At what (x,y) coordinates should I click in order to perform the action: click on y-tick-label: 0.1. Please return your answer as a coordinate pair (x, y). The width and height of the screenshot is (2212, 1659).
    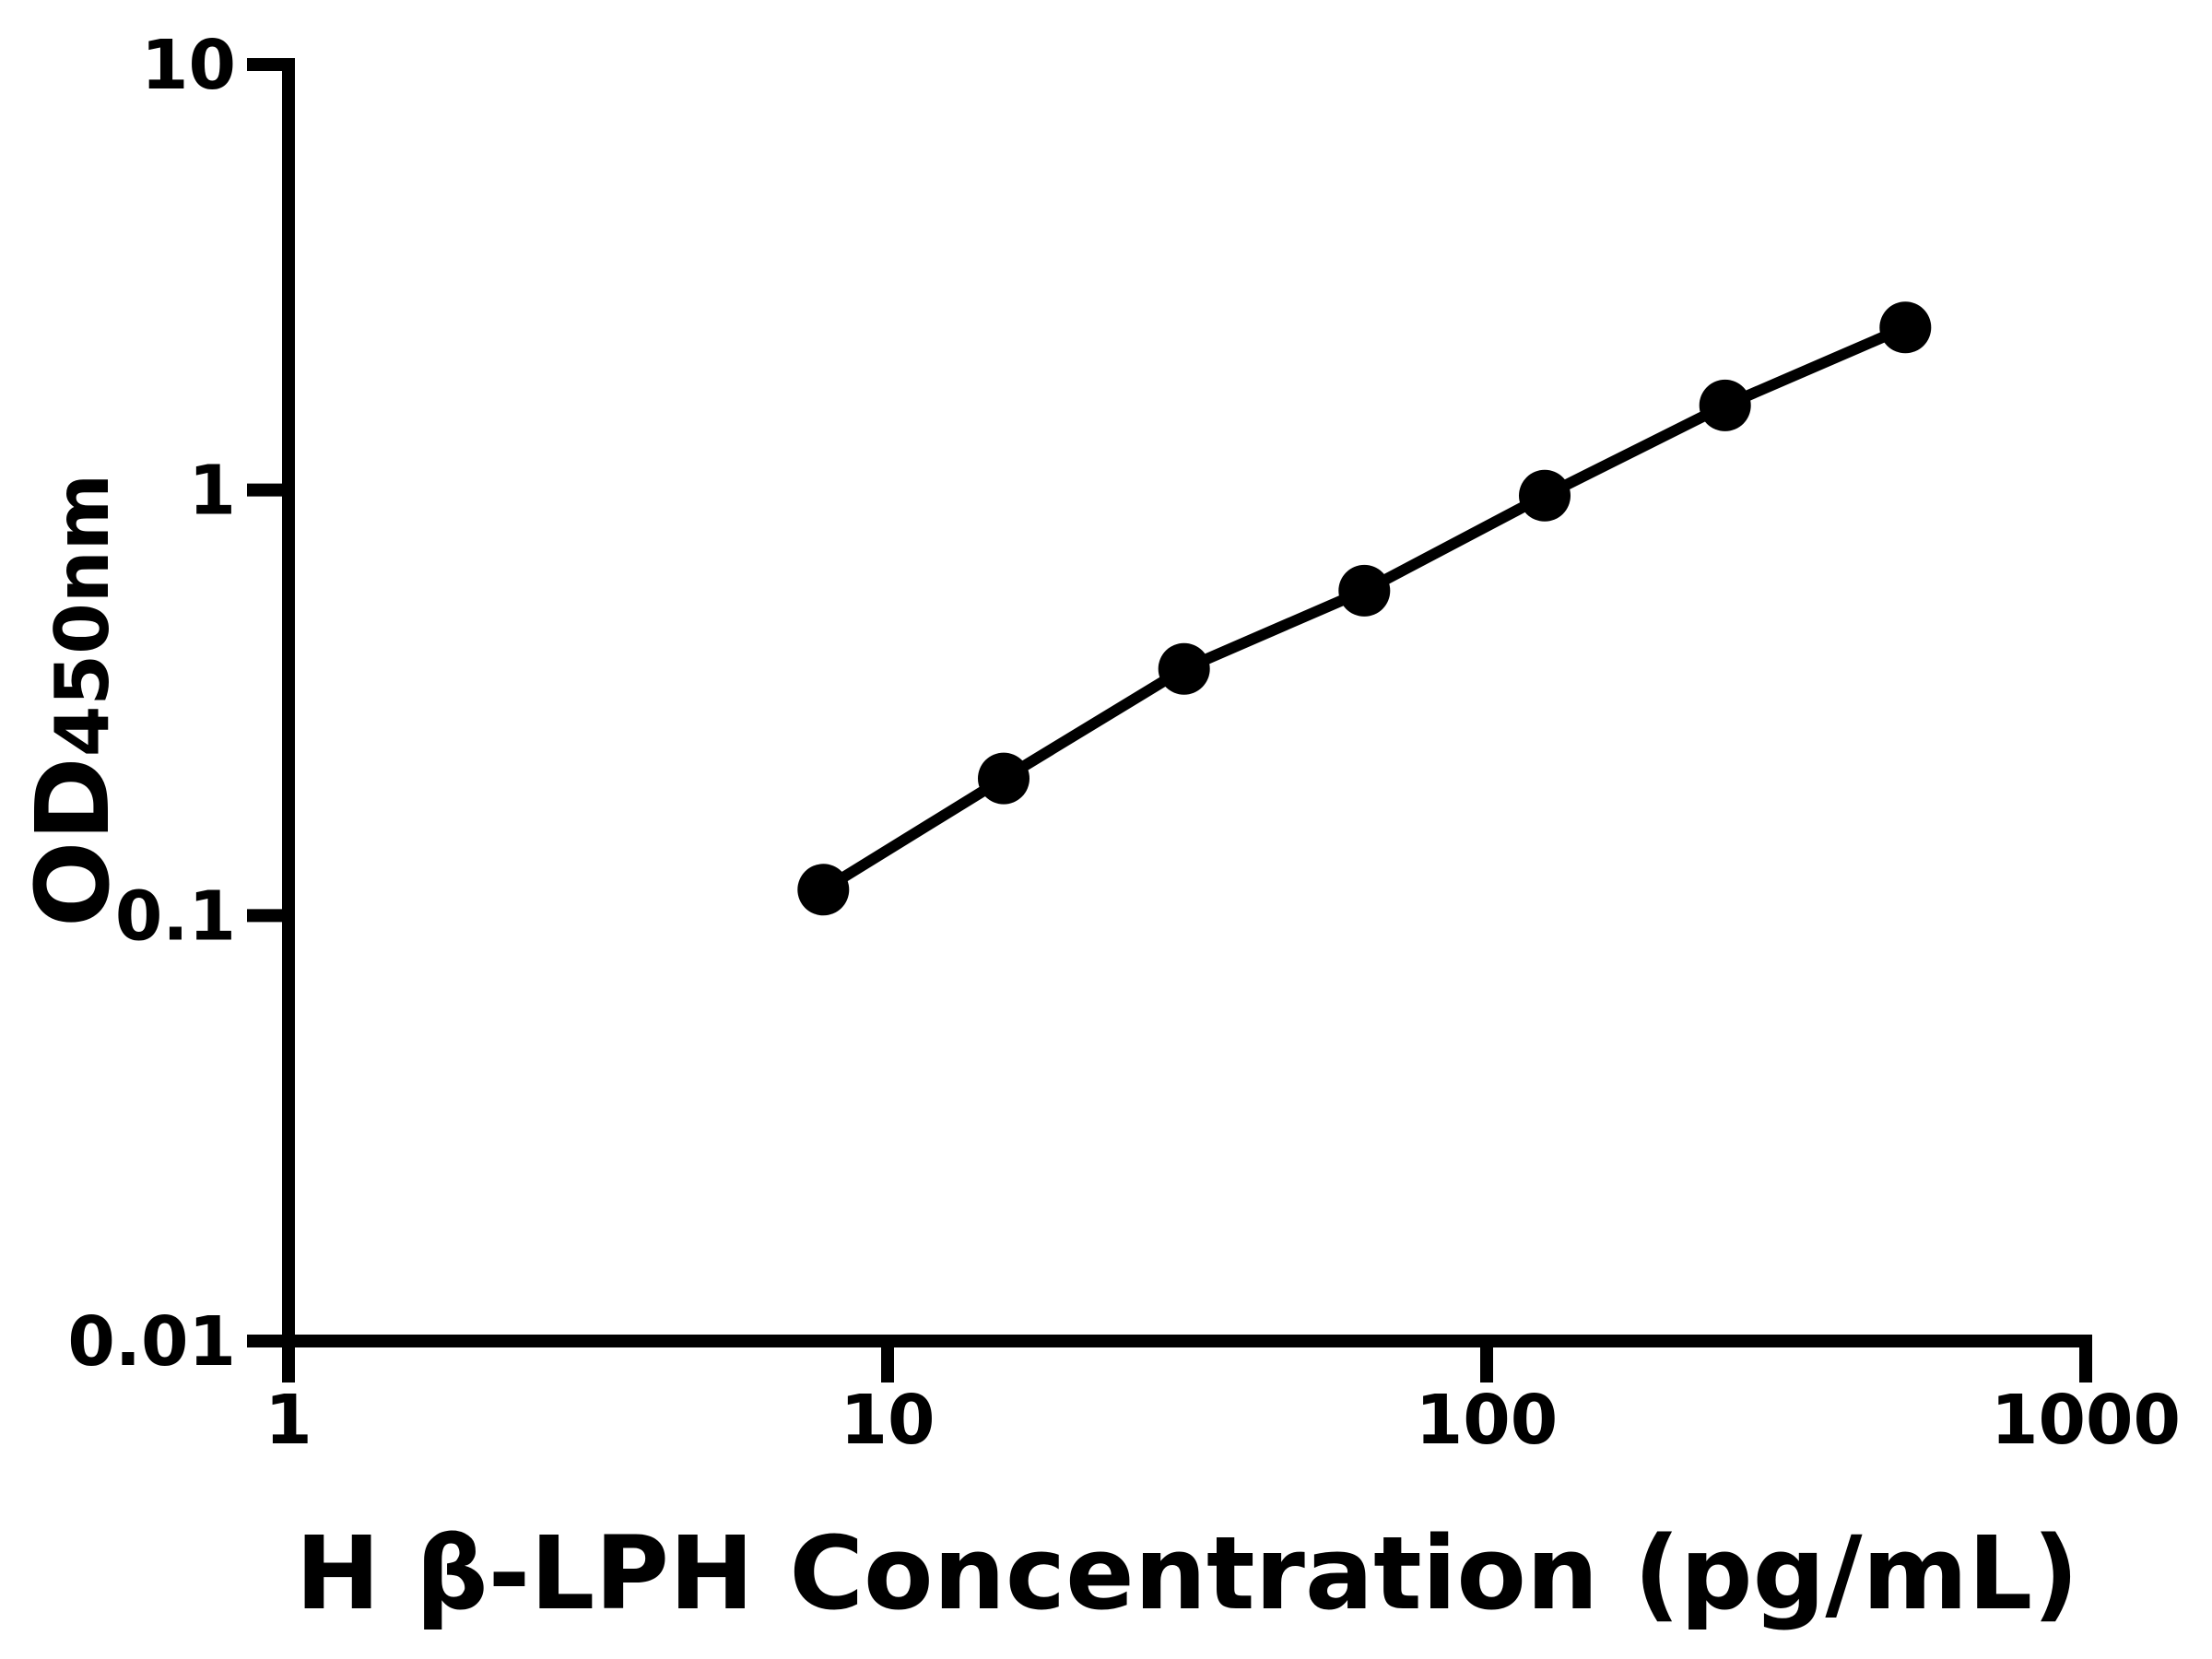
    Looking at the image, I should click on (175, 916).